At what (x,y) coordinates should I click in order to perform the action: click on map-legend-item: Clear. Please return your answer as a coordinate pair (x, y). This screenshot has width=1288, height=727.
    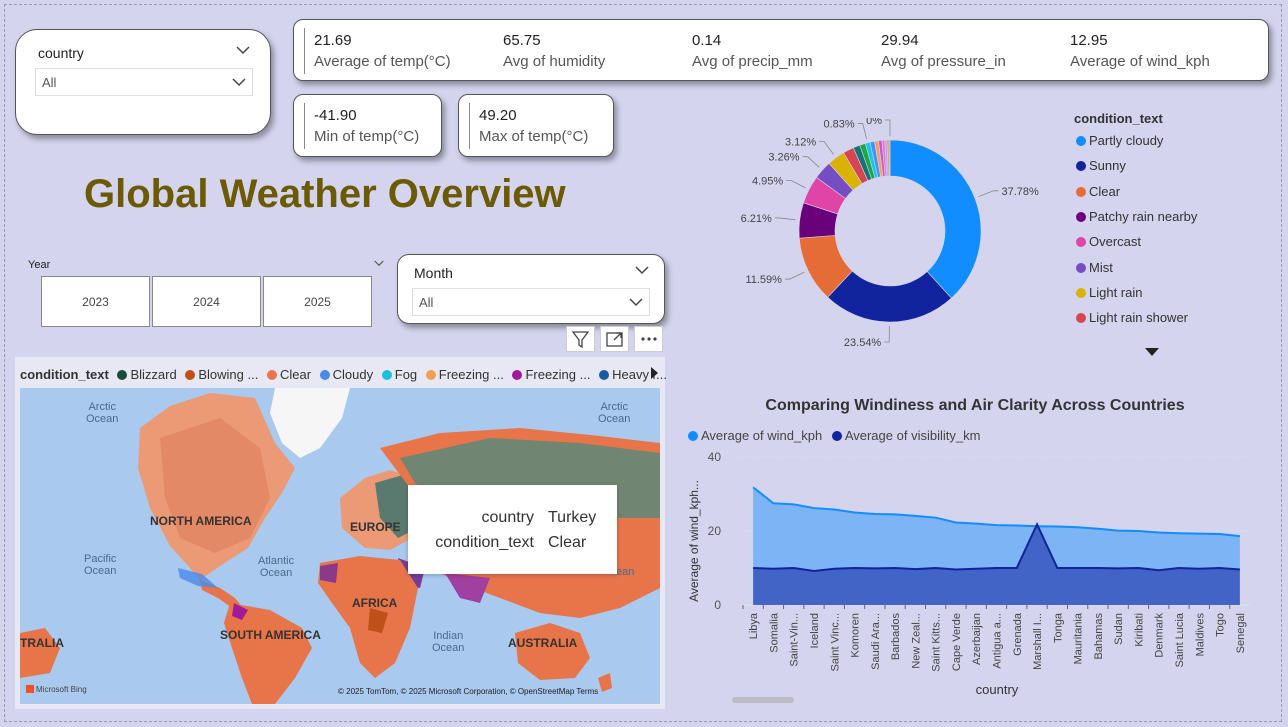
    Looking at the image, I should click on (288, 374).